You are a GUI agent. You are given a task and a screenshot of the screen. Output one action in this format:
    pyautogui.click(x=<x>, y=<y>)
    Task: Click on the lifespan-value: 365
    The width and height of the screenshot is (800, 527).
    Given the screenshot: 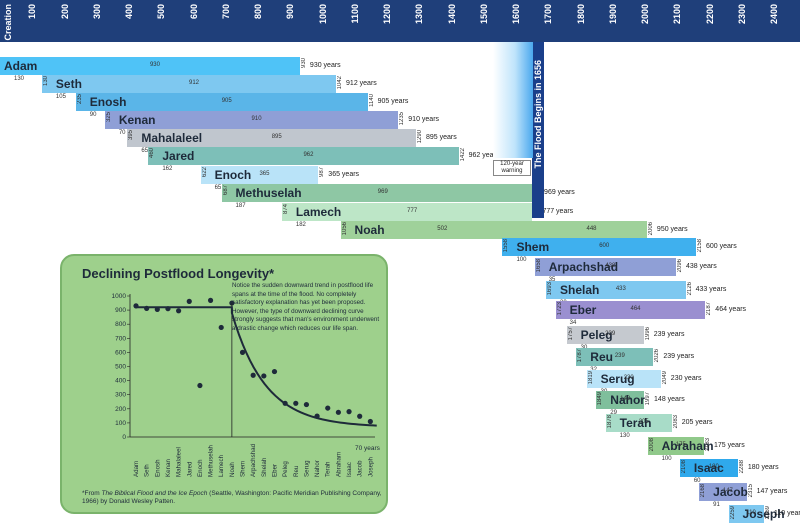 What is the action you would take?
    pyautogui.click(x=264, y=174)
    